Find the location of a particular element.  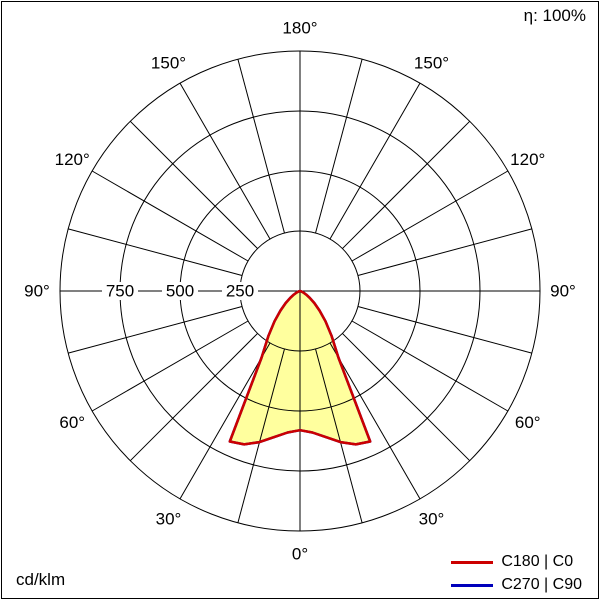

legend-entry-c0: C180 | C0 is located at coordinates (516, 562).